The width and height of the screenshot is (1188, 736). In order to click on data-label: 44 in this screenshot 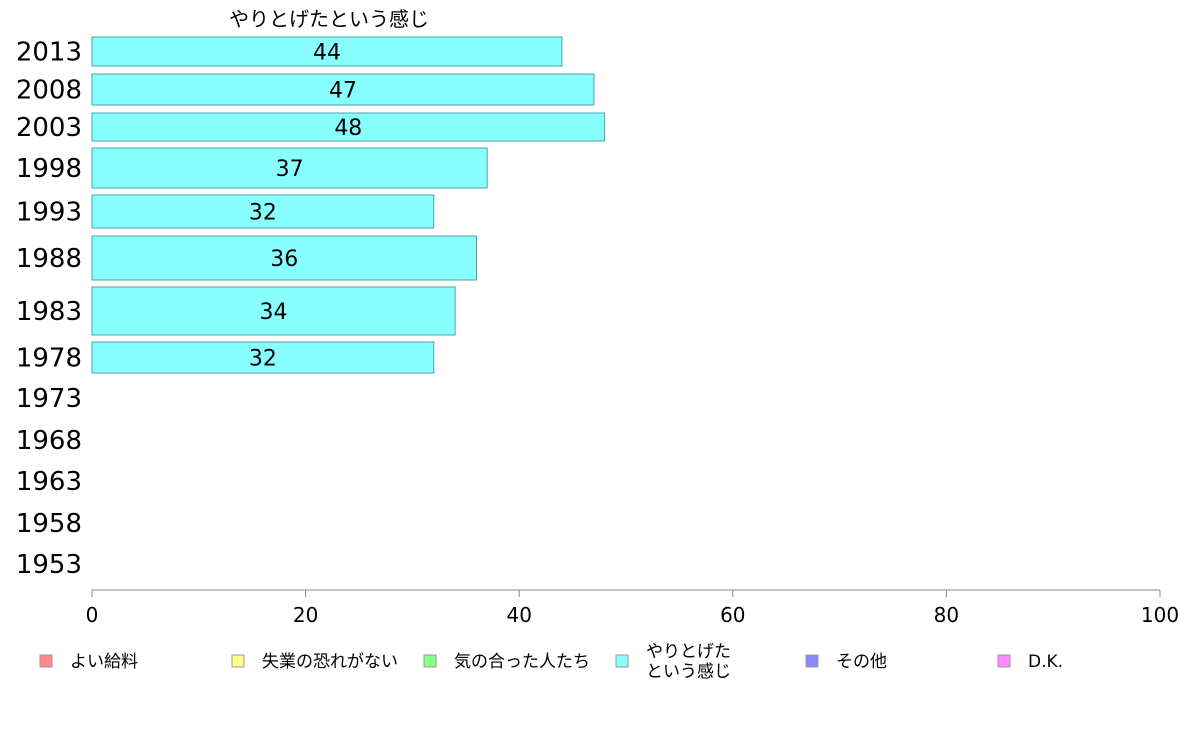, I will do `click(327, 53)`.